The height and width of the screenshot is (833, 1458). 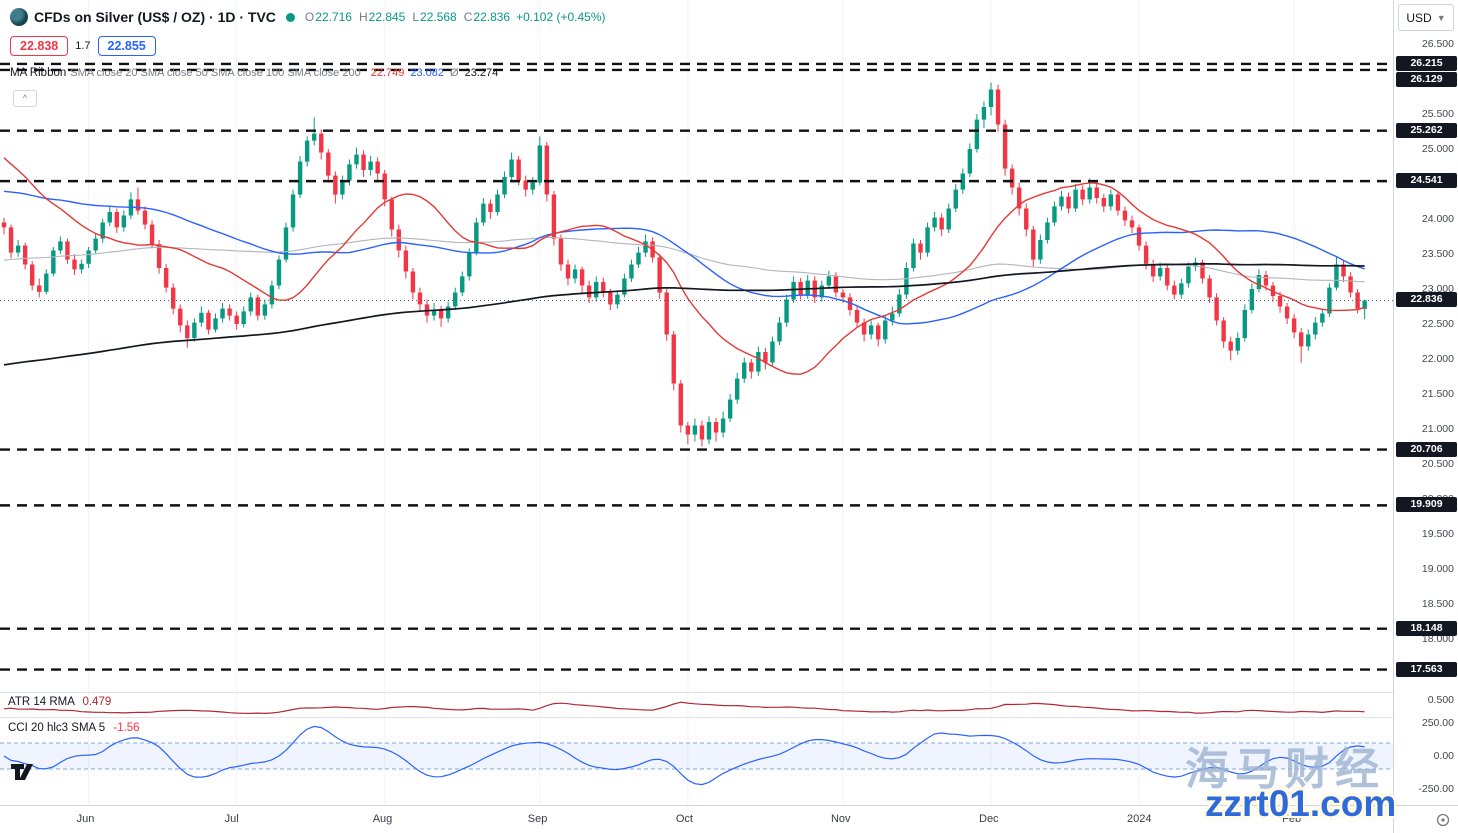 I want to click on currency-selector: USD ▼, so click(x=1426, y=17).